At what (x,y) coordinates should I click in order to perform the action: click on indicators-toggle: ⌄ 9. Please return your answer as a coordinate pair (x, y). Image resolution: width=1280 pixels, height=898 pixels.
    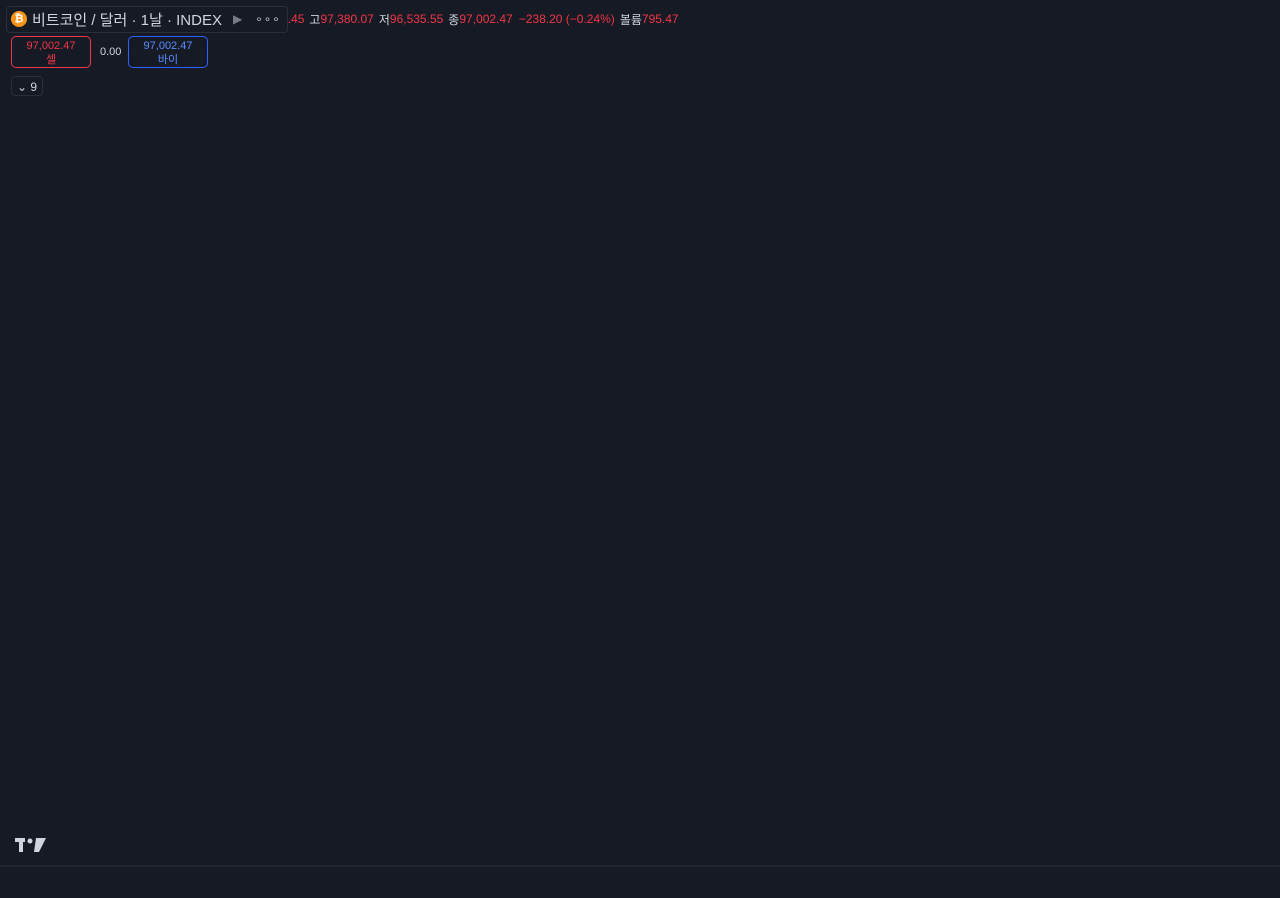
    Looking at the image, I should click on (27, 86).